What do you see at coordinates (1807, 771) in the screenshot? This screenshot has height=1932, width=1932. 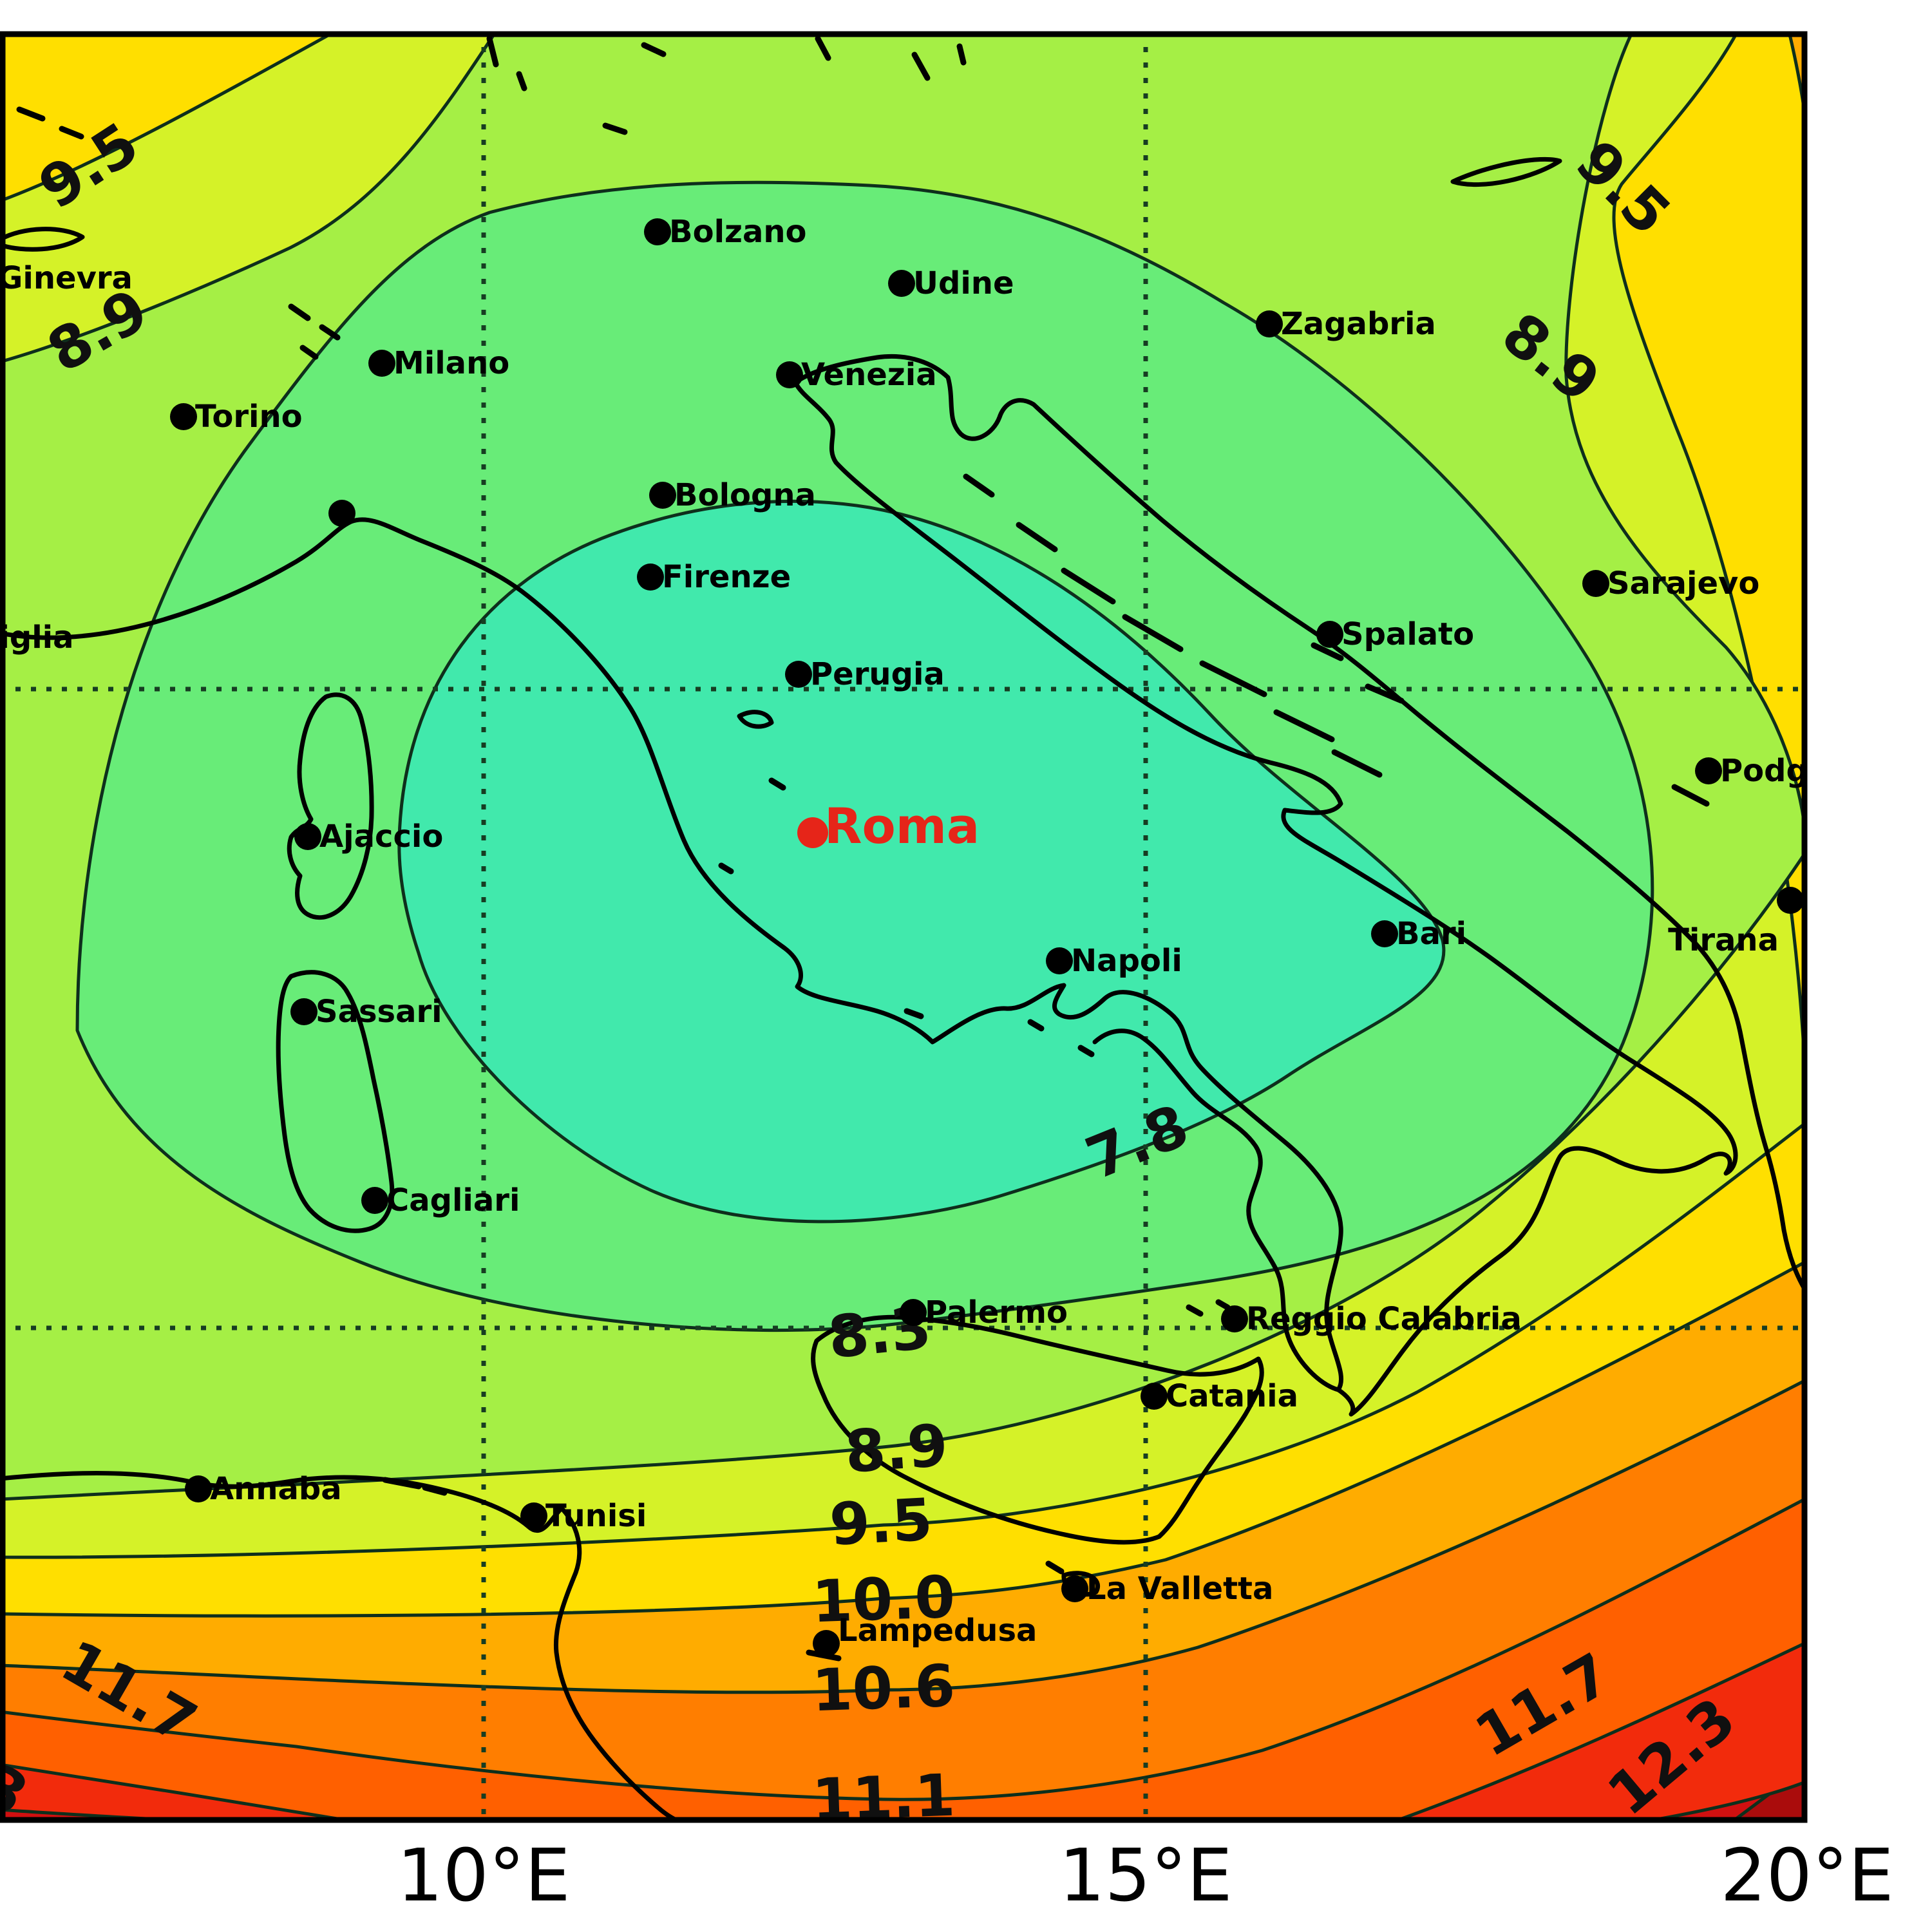 I see `city-label: Podgorica` at bounding box center [1807, 771].